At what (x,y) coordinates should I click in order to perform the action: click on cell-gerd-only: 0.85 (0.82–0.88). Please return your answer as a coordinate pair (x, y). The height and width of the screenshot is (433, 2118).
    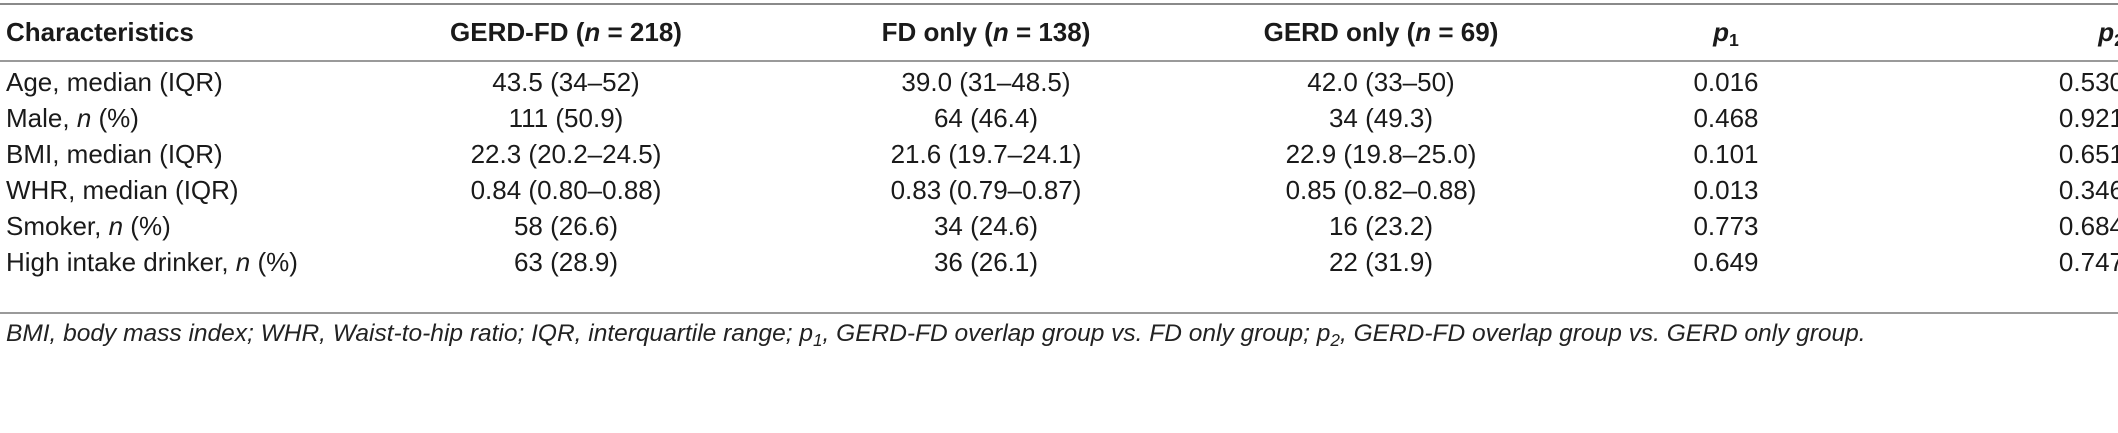
    Looking at the image, I should click on (1381, 189).